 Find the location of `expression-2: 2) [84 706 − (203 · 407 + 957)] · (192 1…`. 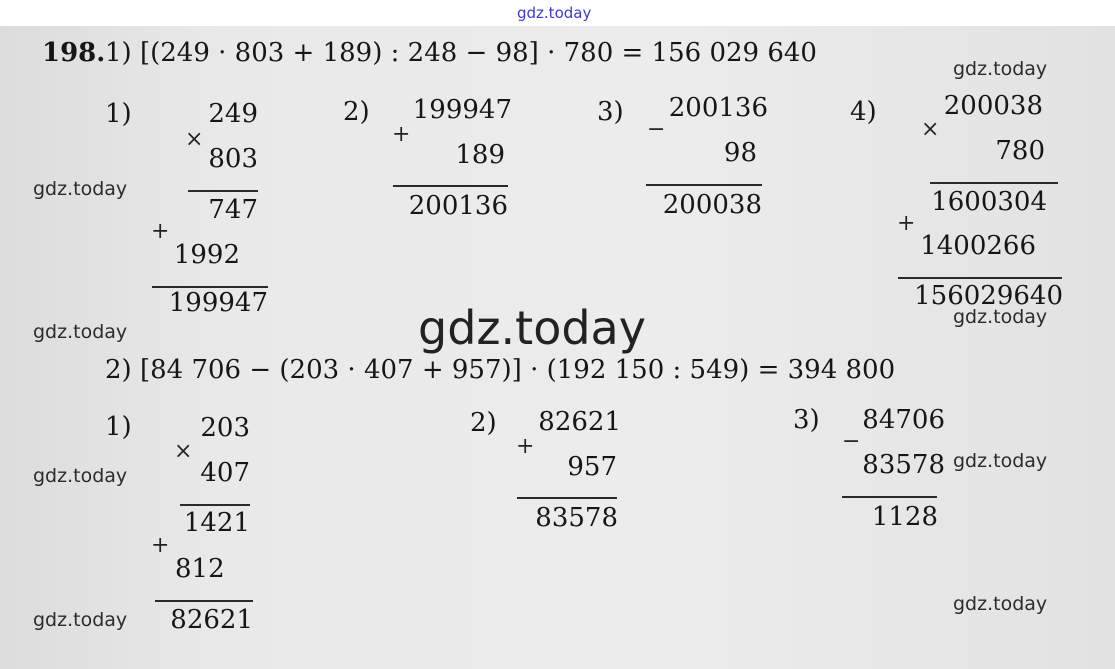

expression-2: 2) [84 706 − (203 · 407 + 957)] · (192 1… is located at coordinates (500, 370).